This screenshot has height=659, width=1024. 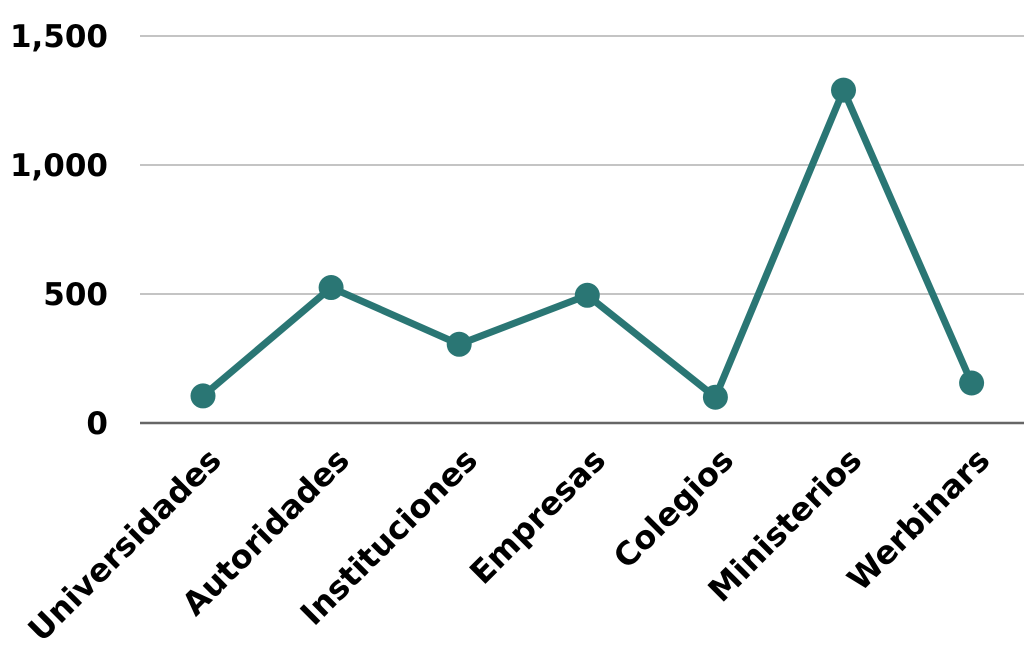 I want to click on x-tick-label: Colegios, so click(x=673, y=508).